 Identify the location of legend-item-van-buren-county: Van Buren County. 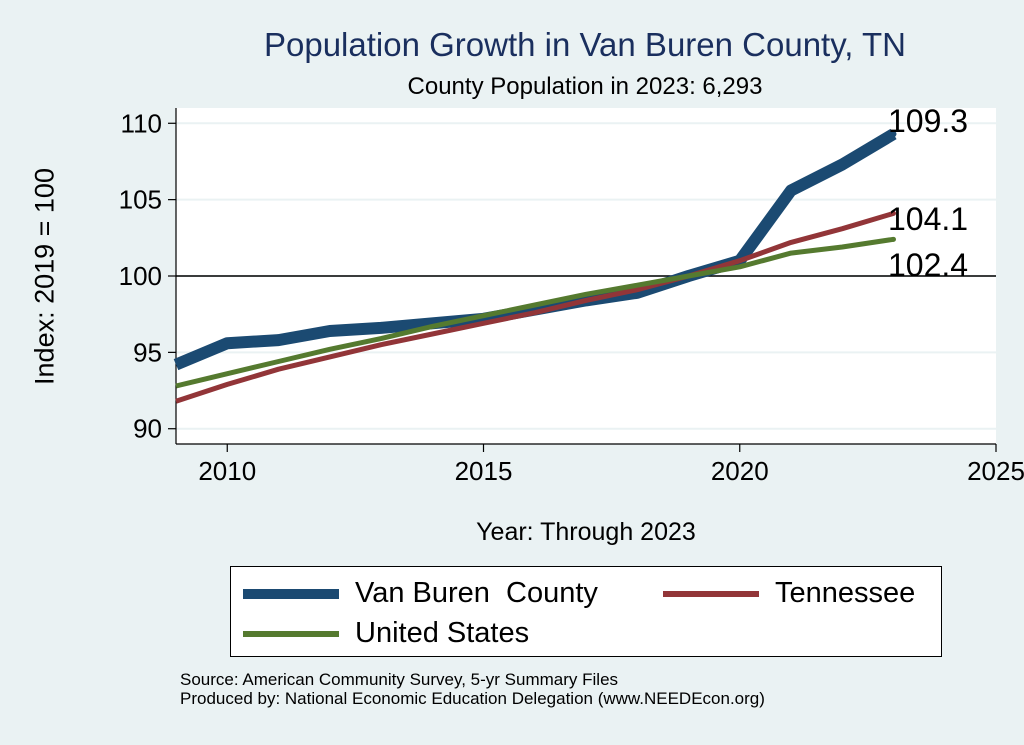
(420, 593).